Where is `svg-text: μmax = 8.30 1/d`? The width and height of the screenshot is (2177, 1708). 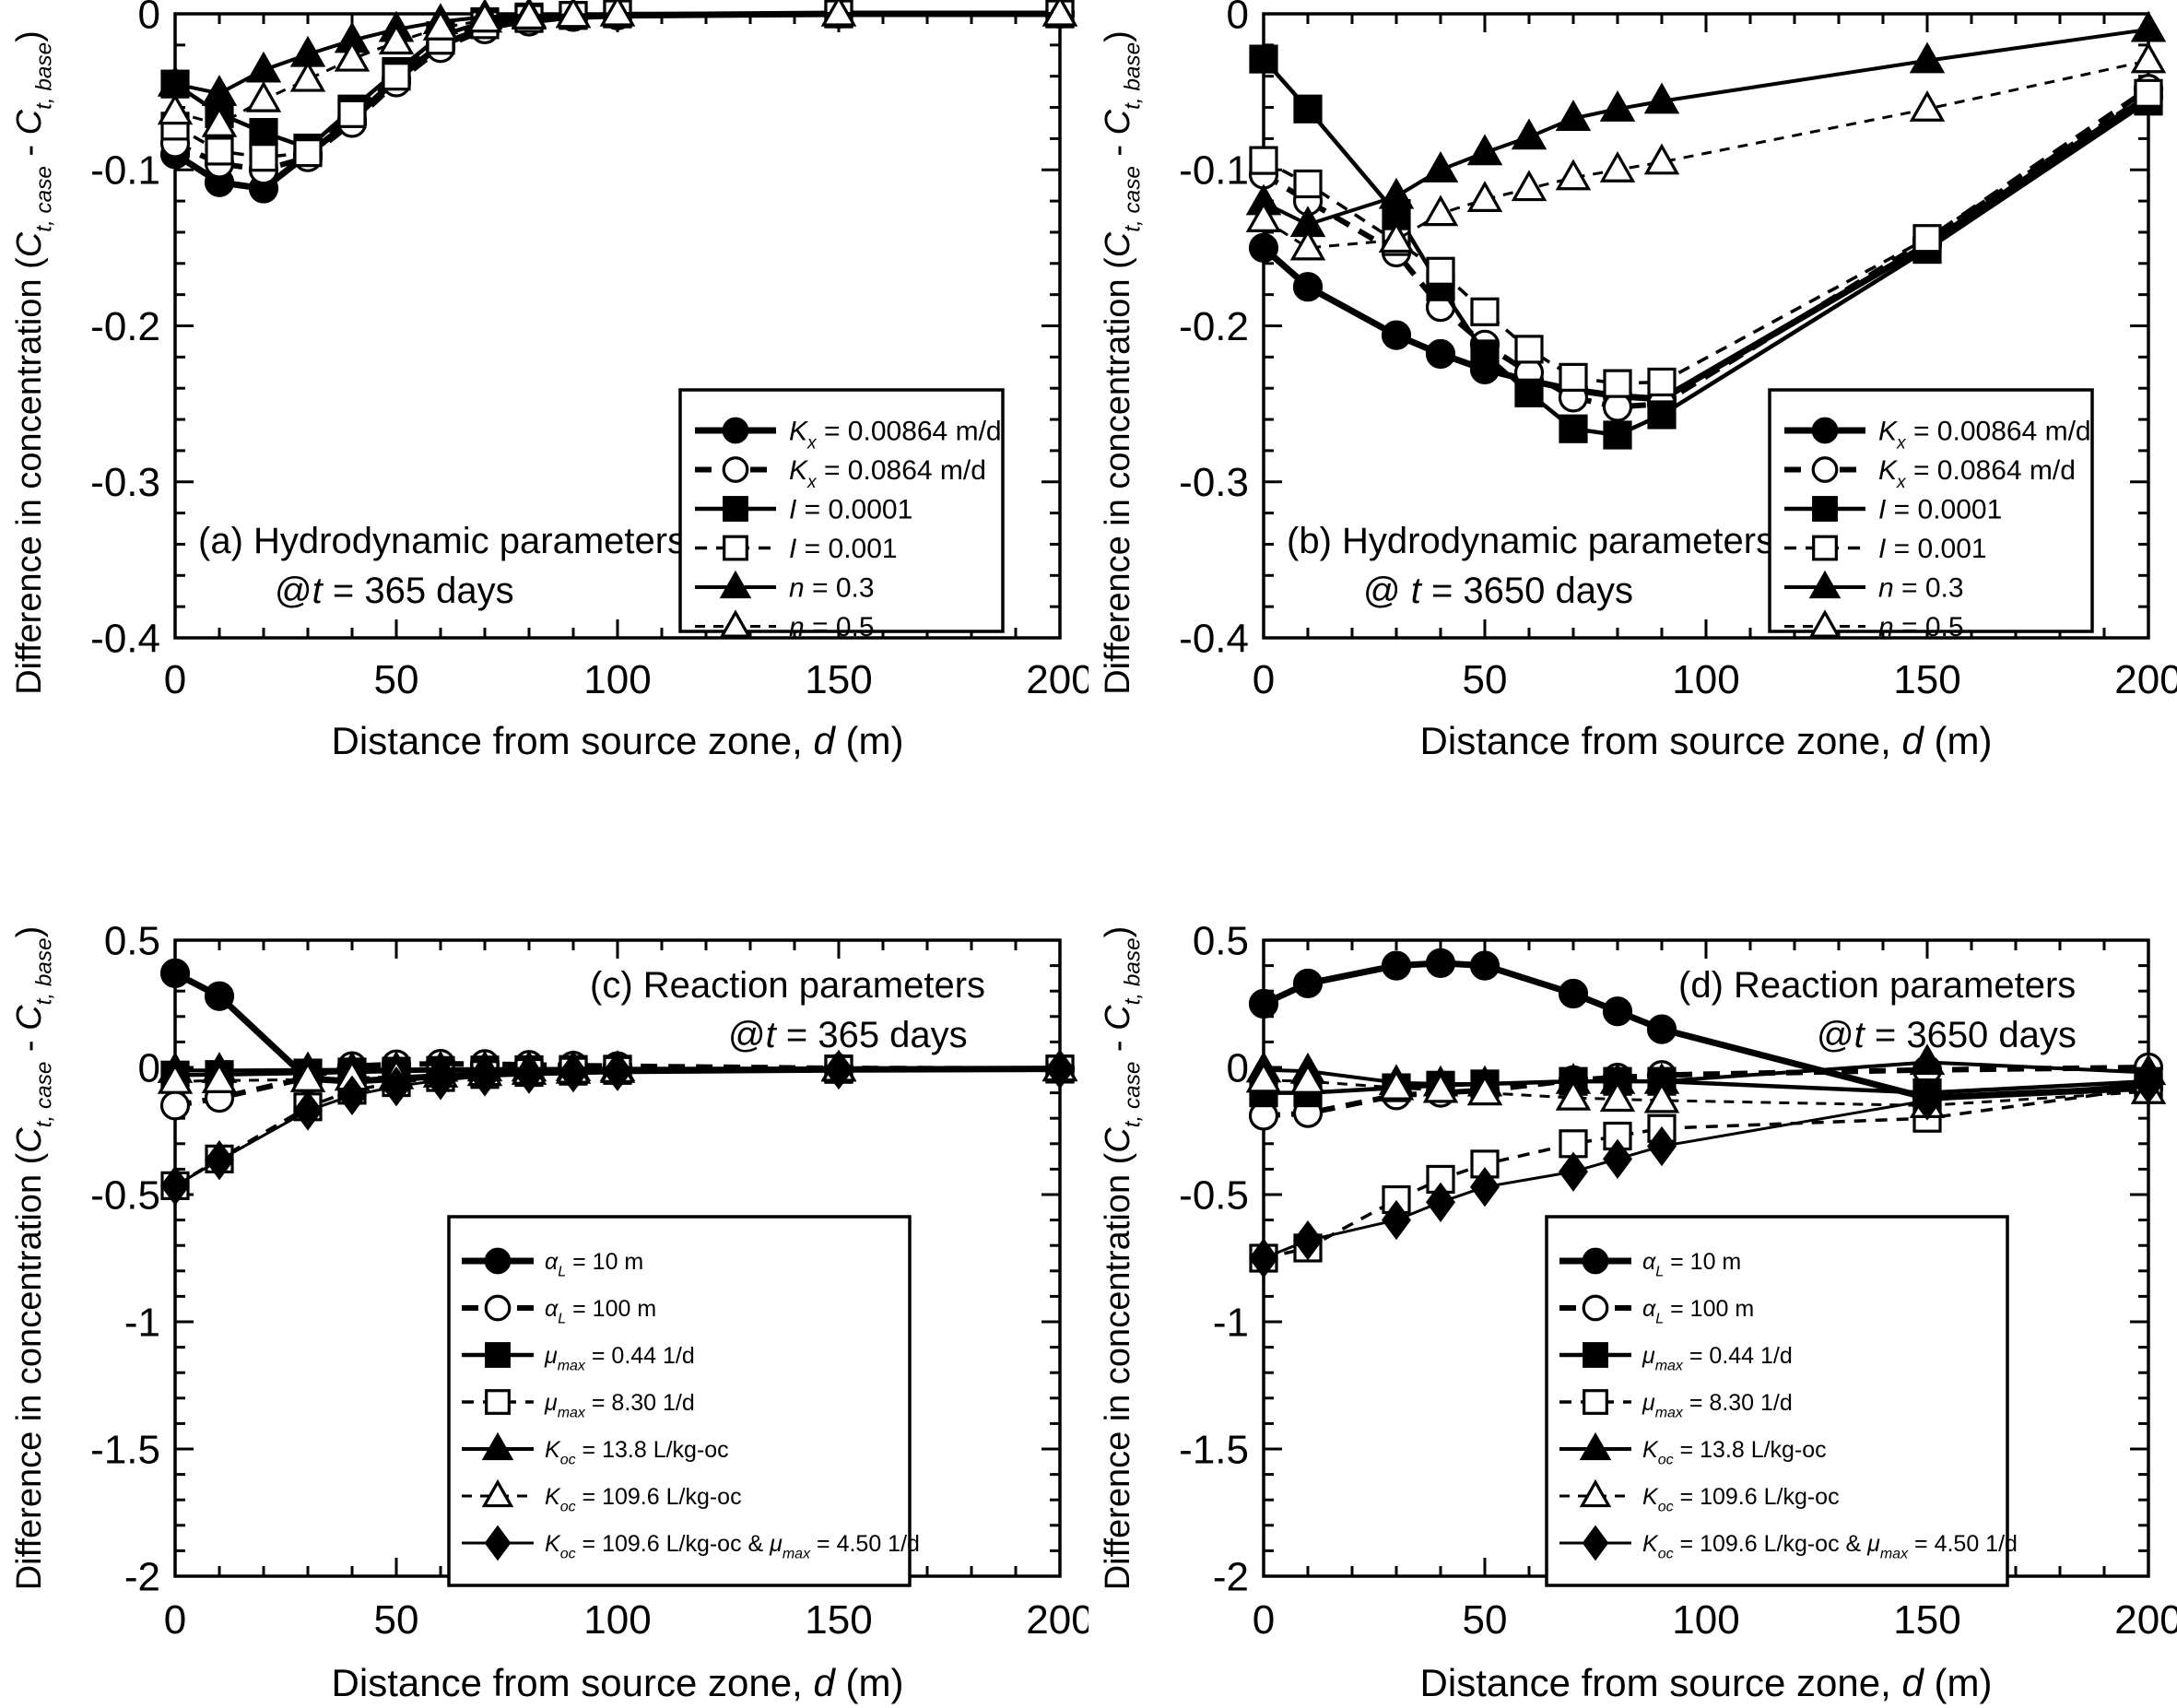
svg-text: μmax = 8.30 1/d is located at coordinates (619, 1405).